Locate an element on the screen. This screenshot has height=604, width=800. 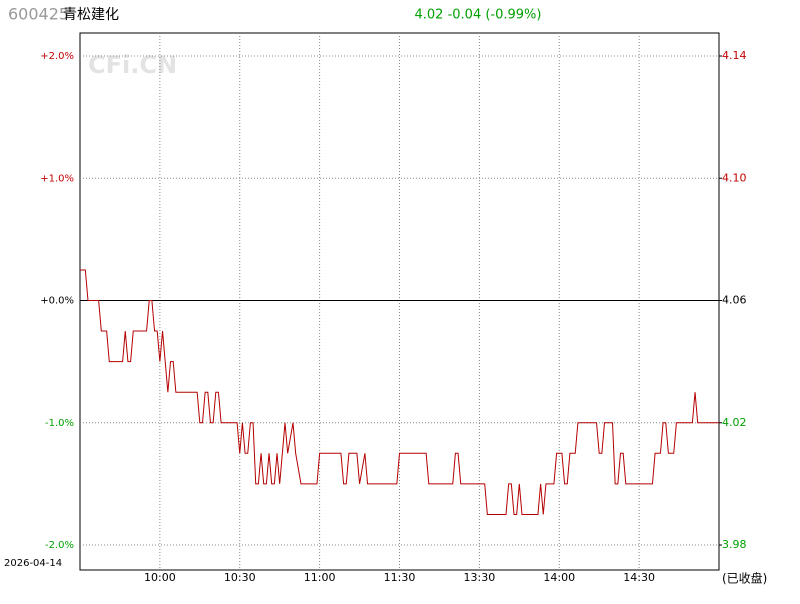
quote: 4.02 -0.04 (-0.99%) is located at coordinates (478, 15).